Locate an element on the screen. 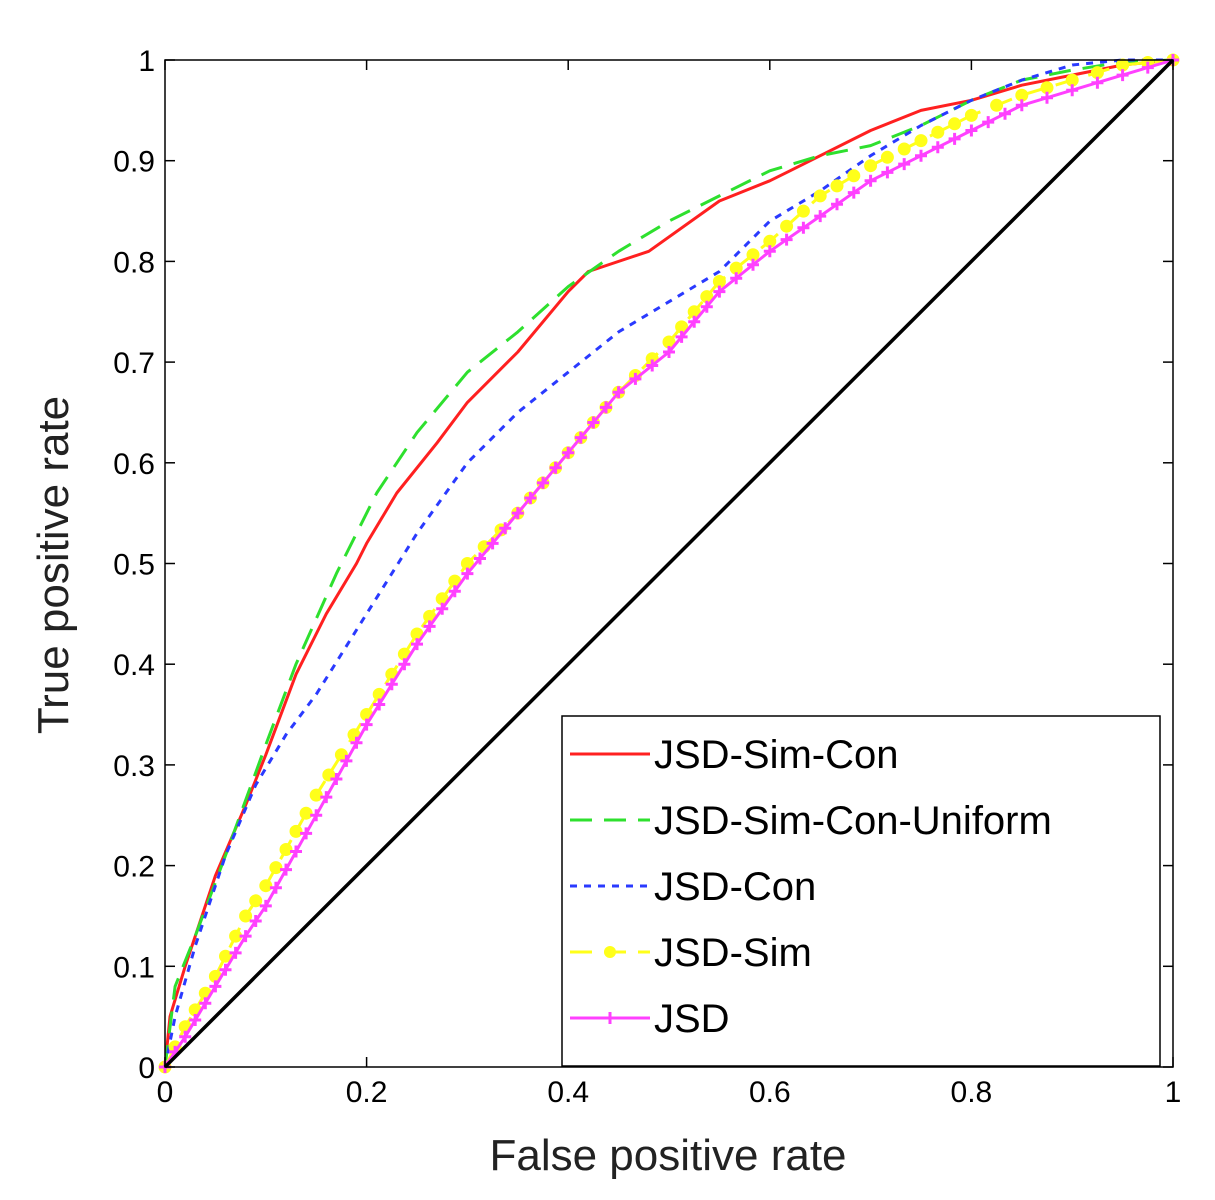  x-tick-label: 0.6 is located at coordinates (770, 1092).